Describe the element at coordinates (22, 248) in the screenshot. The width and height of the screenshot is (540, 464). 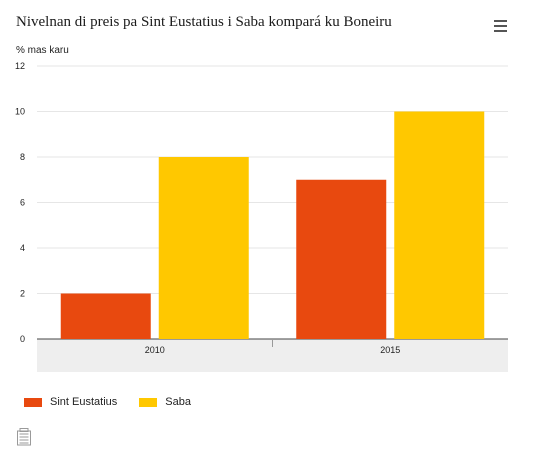
I see `y-tick-label: 4` at that location.